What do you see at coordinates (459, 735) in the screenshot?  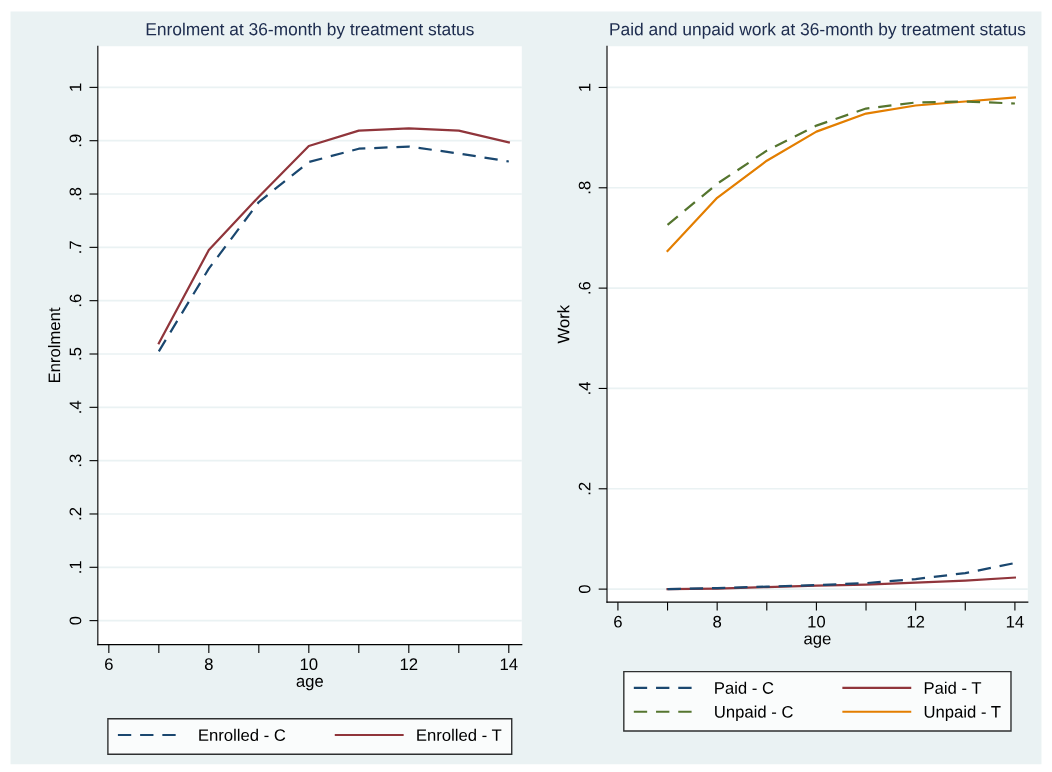 I see `legend-label: Enrolled - T` at bounding box center [459, 735].